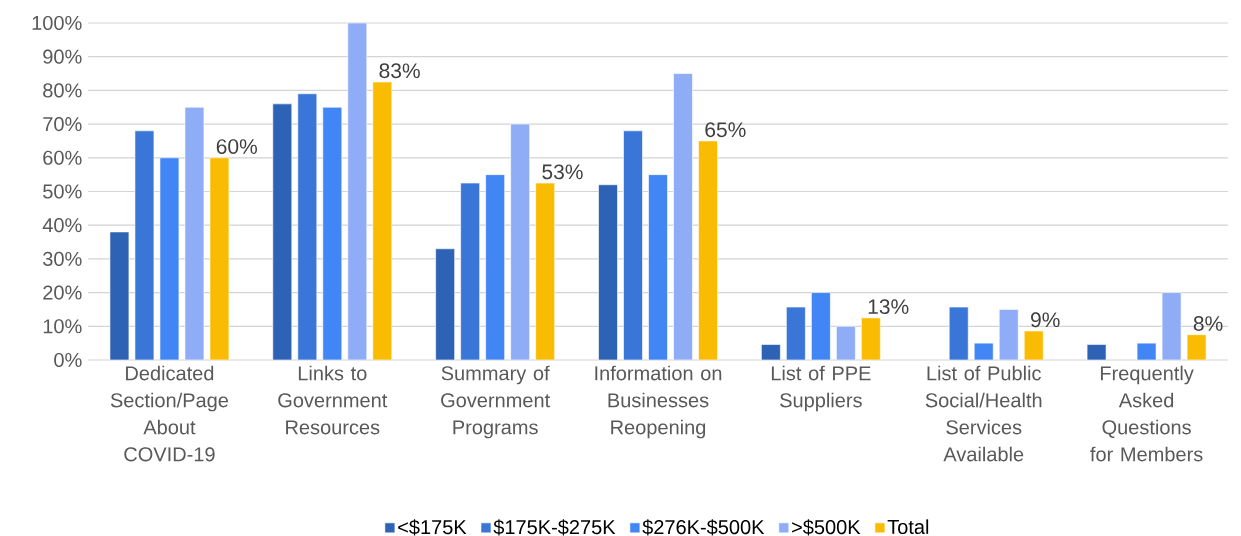 This screenshot has height=536, width=1241. I want to click on data-label: 65%, so click(725, 130).